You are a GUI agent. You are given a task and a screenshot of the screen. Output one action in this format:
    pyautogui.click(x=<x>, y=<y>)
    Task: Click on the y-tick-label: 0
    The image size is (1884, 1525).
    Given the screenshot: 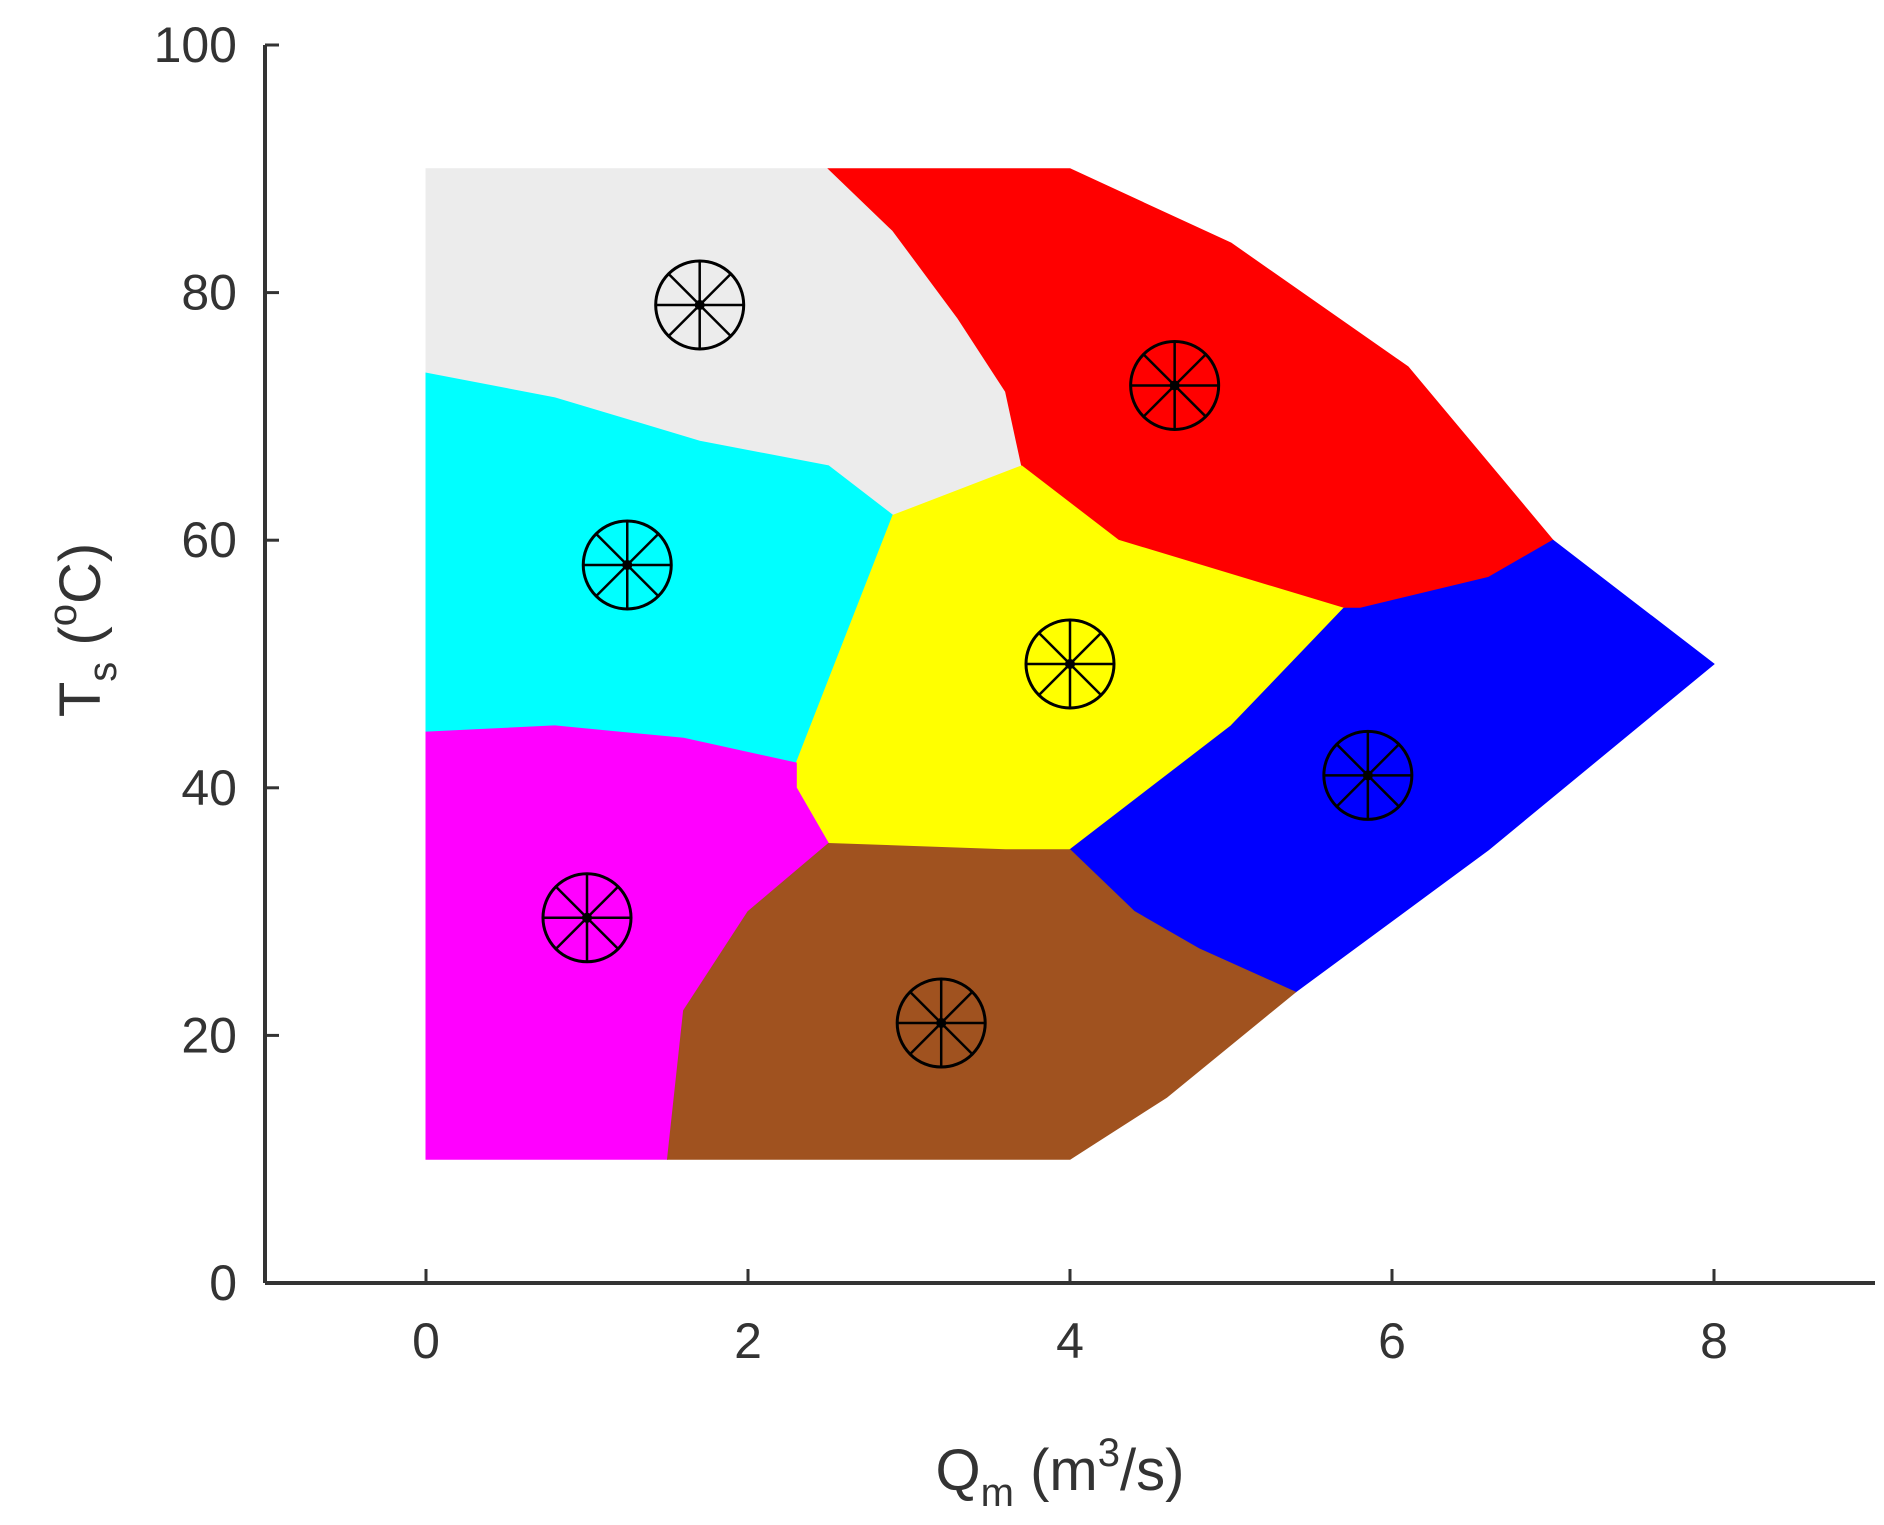 What is the action you would take?
    pyautogui.click(x=223, y=1283)
    